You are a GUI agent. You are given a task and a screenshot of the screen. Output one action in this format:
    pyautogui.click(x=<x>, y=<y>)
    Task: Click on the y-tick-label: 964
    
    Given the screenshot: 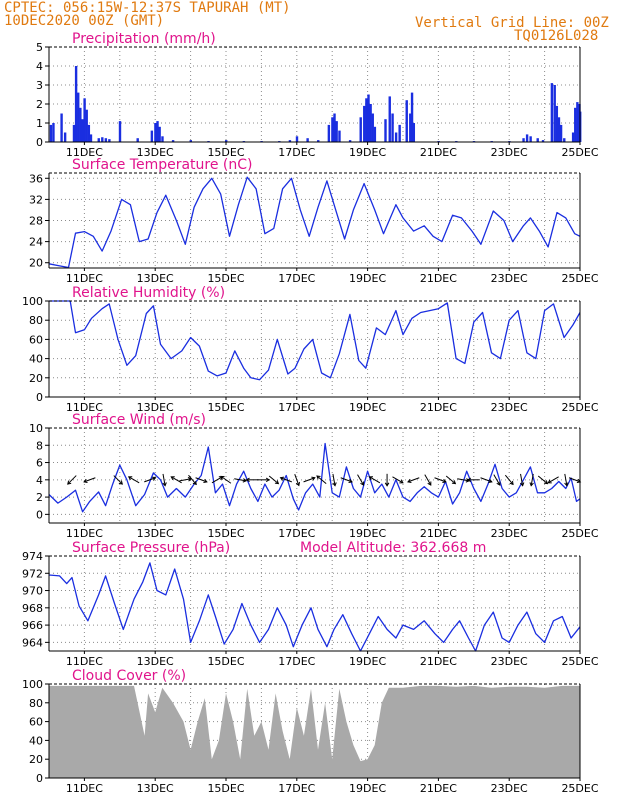 What is the action you would take?
    pyautogui.click(x=32, y=642)
    